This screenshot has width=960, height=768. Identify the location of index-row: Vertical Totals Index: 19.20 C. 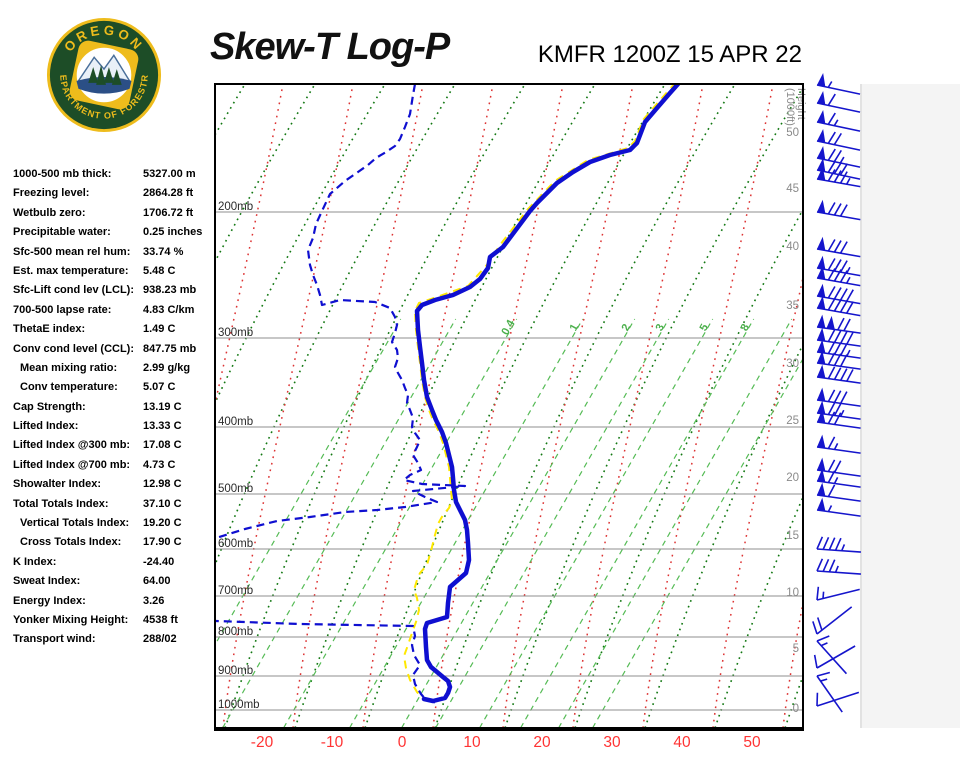
(114, 526).